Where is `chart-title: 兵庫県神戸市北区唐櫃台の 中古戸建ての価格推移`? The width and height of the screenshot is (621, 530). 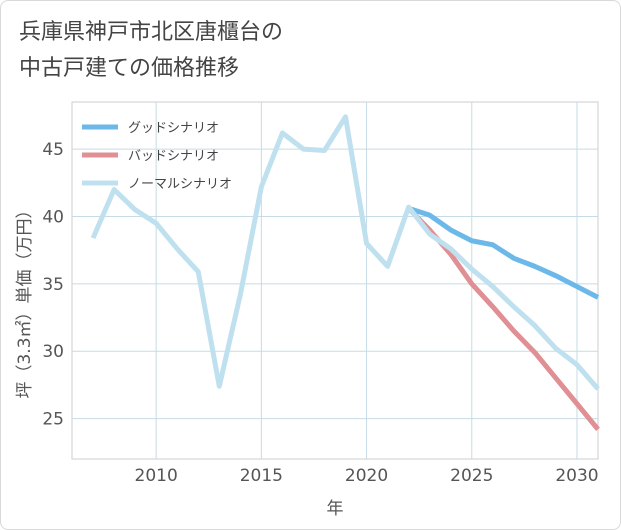
chart-title: 兵庫県神戸市北区唐櫃台の 中古戸建ての価格推移 is located at coordinates (151, 51).